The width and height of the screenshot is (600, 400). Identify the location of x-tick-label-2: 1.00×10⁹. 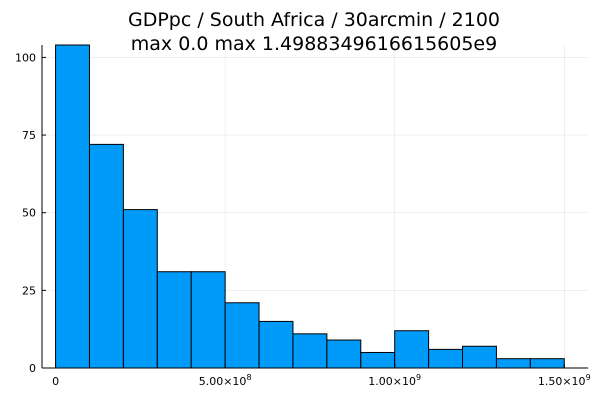
(394, 380).